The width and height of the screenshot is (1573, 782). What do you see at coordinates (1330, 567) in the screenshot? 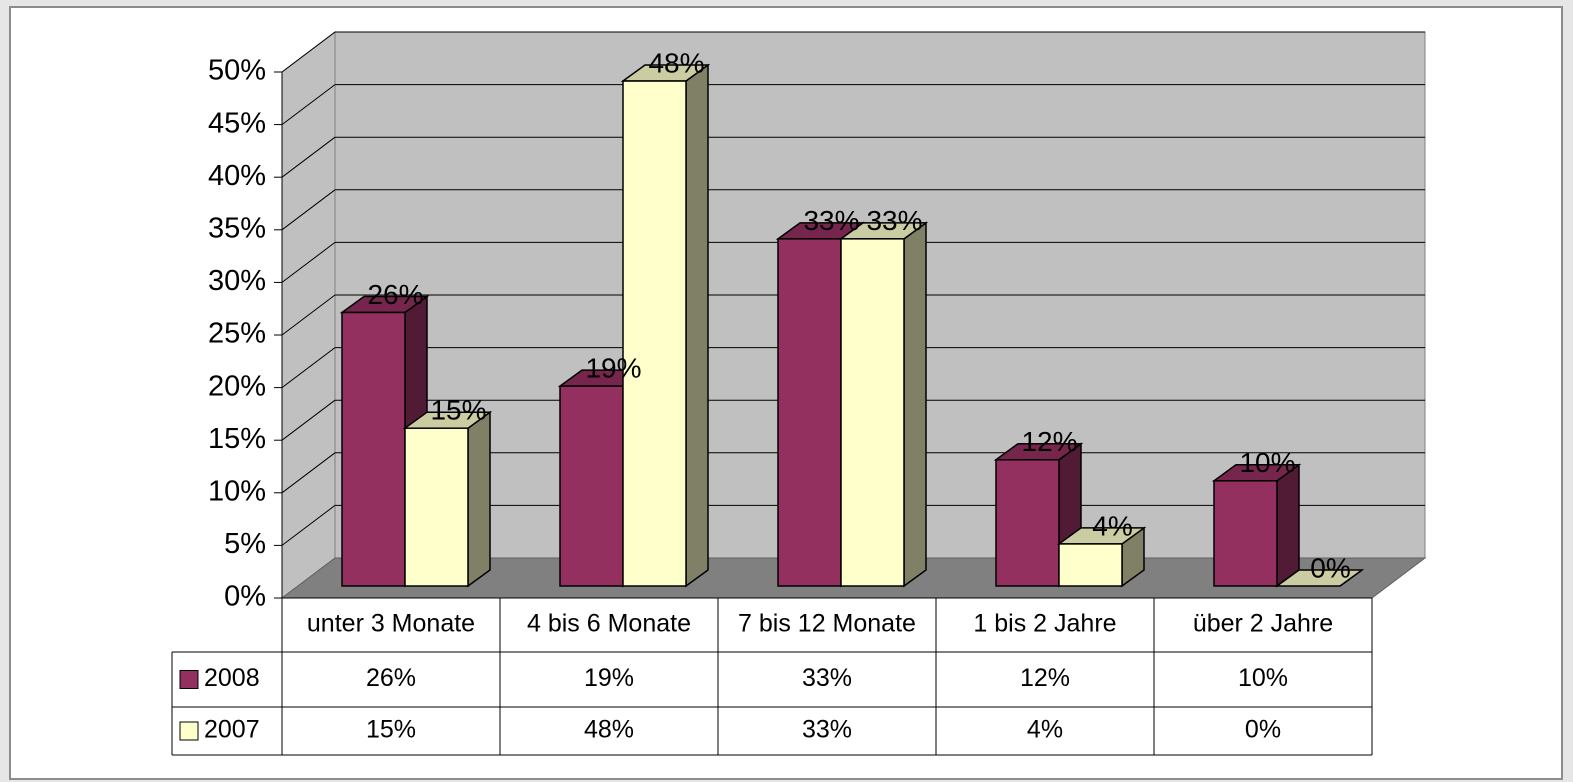
I see `value-label: 0%` at bounding box center [1330, 567].